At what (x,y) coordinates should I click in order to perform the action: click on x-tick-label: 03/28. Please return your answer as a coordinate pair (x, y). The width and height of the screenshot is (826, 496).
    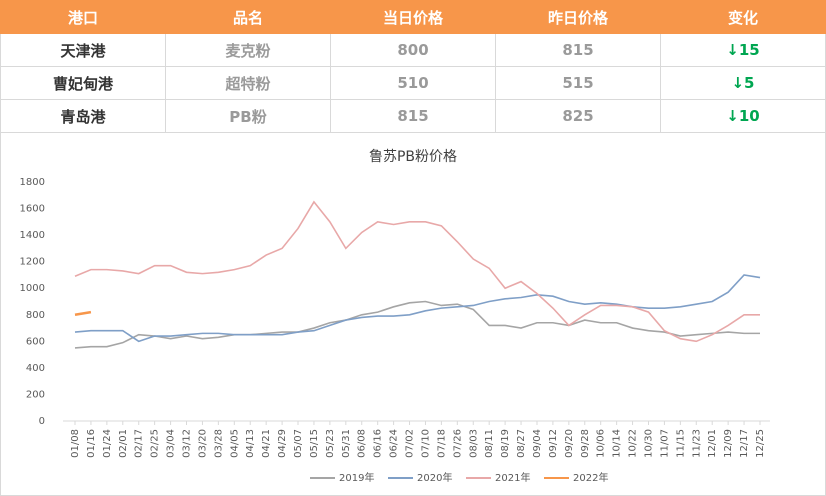
    Looking at the image, I should click on (218, 443).